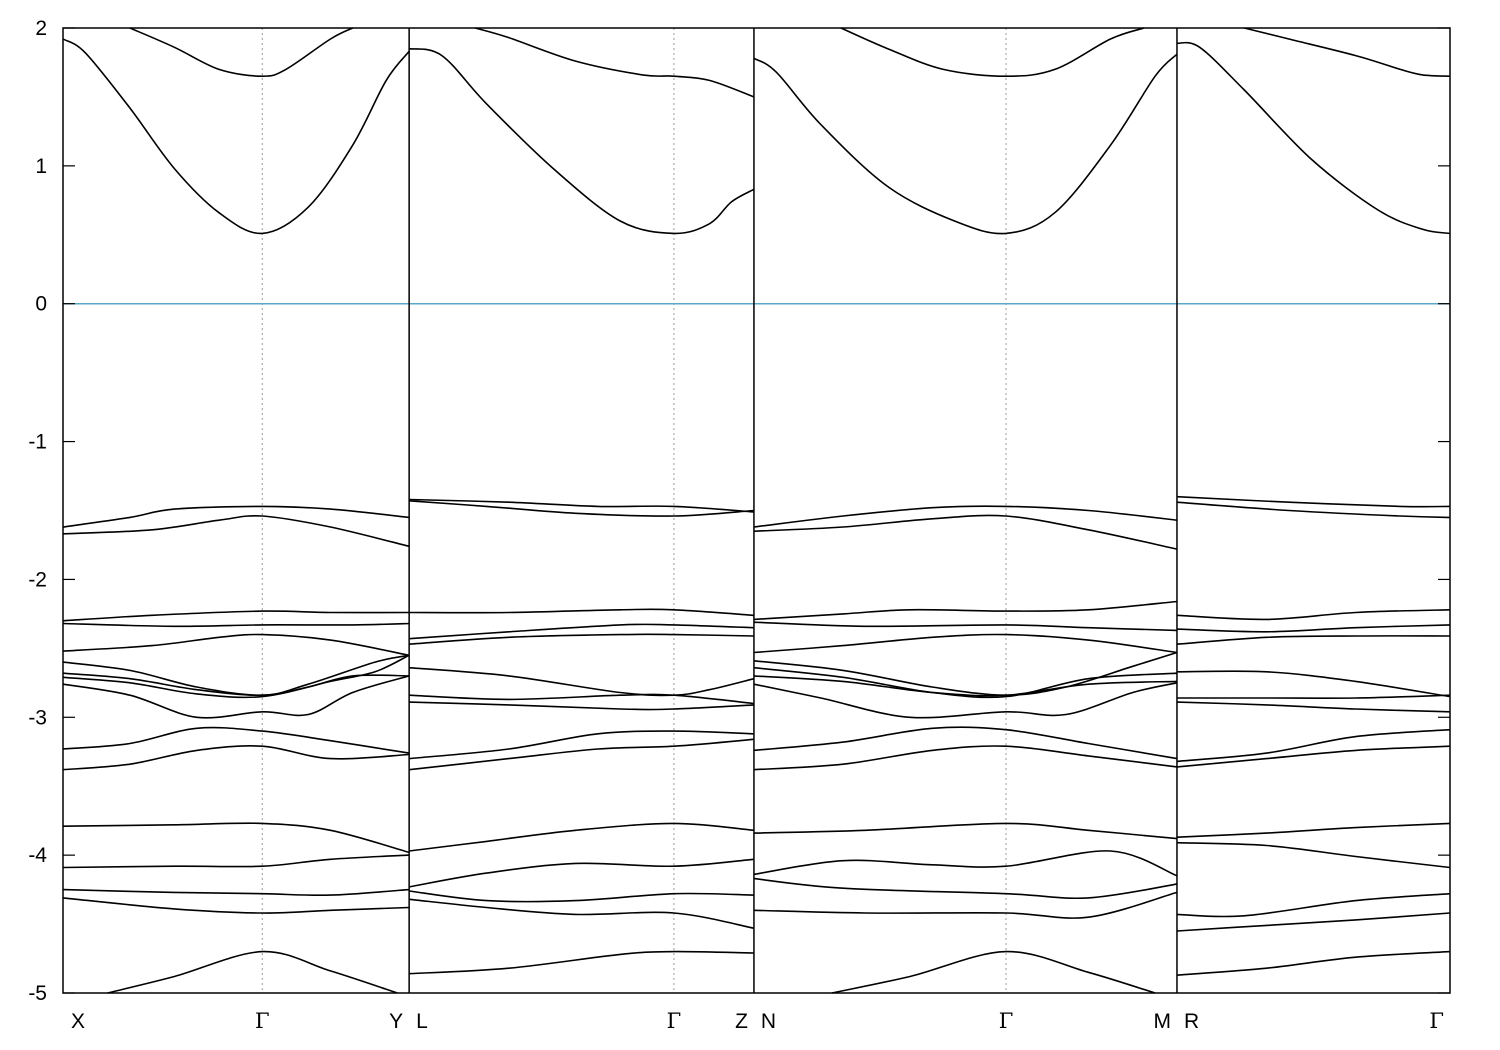  I want to click on kpoint-label: L, so click(422, 1021).